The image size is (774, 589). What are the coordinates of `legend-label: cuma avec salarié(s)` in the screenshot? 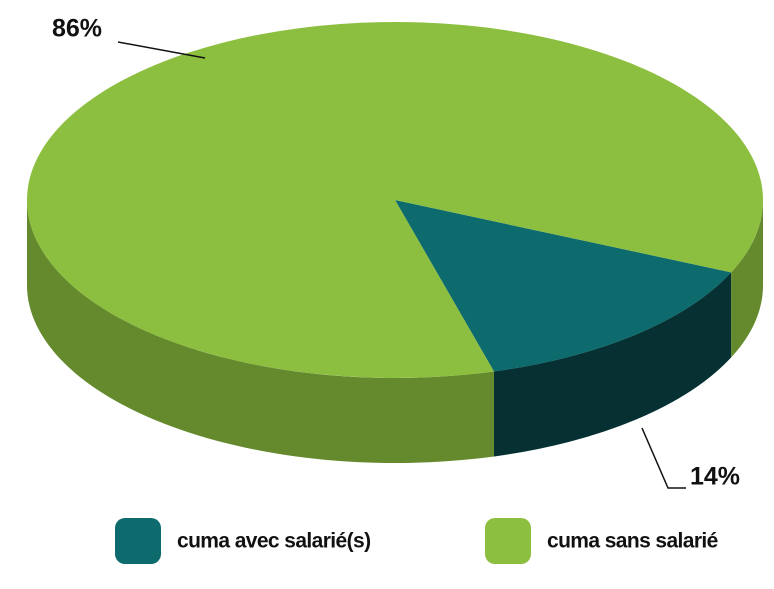 It's located at (273, 541).